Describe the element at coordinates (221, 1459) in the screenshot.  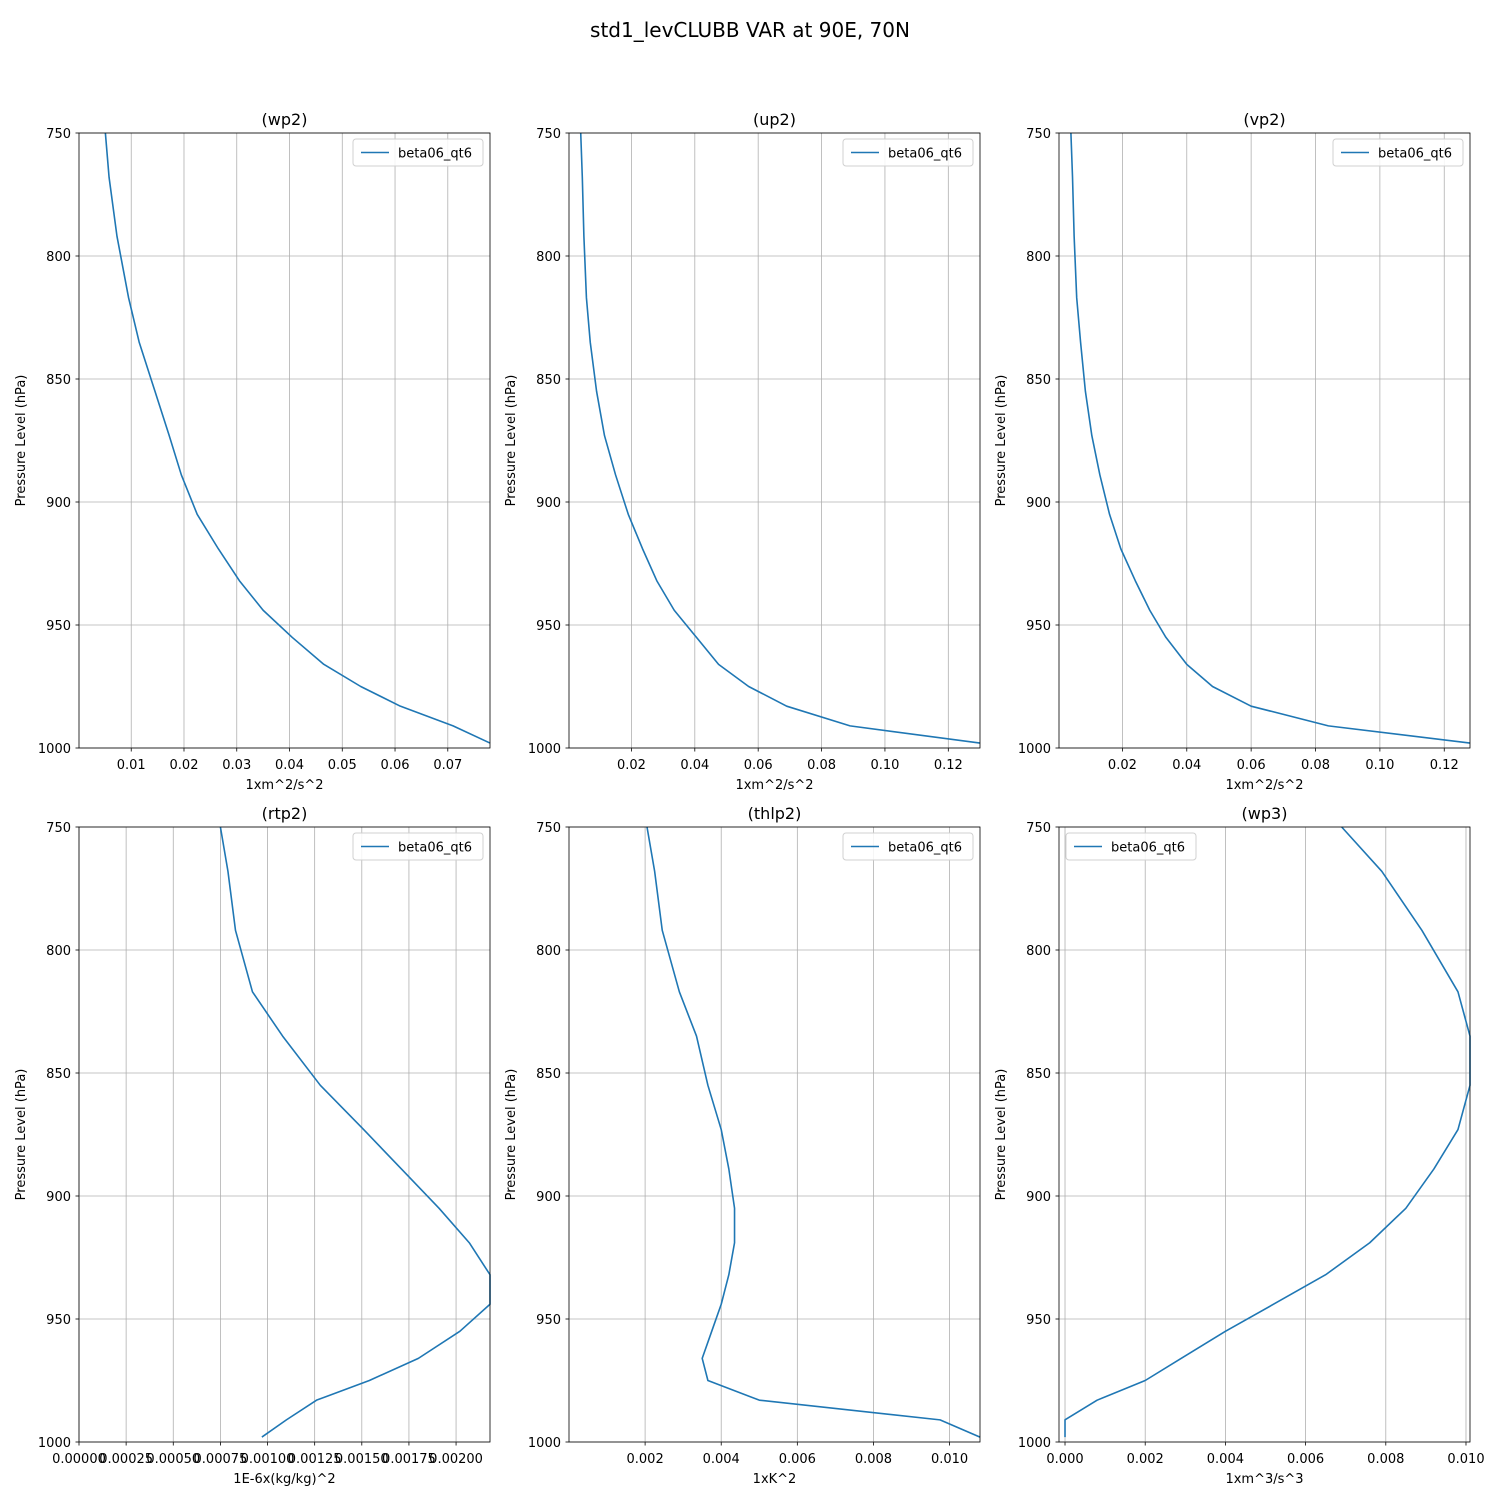
I see `panel-4-xtick-label: 0.00075` at that location.